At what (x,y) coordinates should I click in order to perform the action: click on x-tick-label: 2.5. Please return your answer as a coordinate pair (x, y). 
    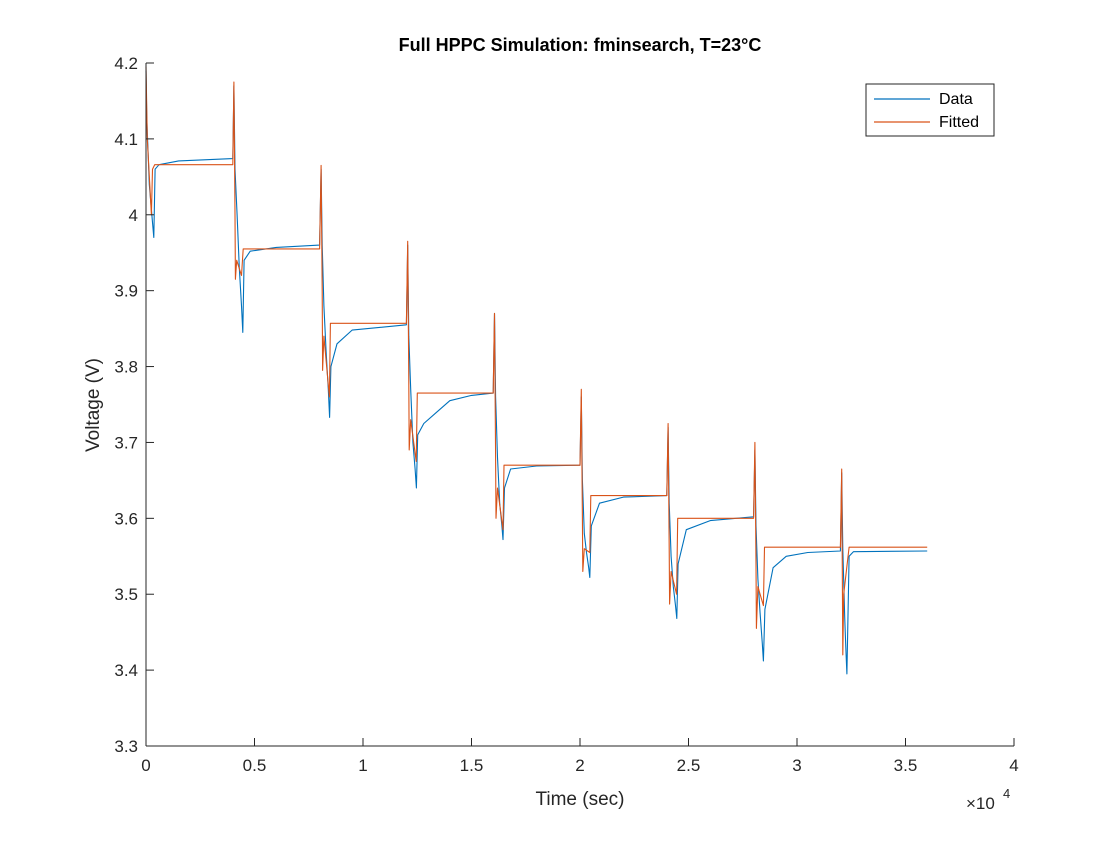
    Looking at the image, I should click on (689, 765).